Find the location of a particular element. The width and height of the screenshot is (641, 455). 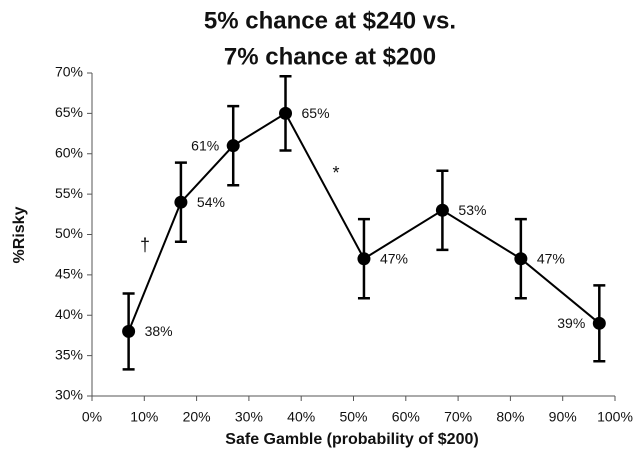

data-label: 65% is located at coordinates (316, 113).